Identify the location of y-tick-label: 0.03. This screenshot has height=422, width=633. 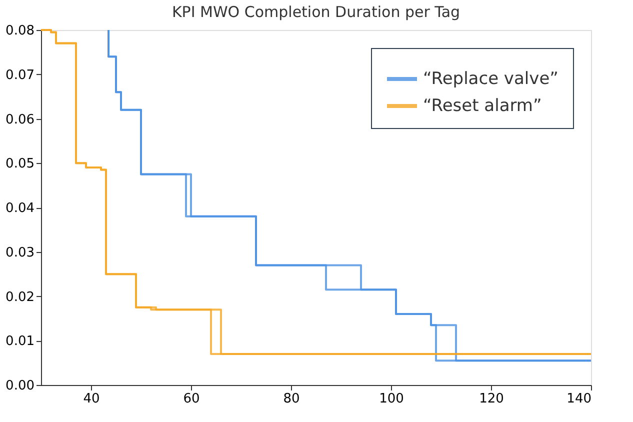
(20, 252).